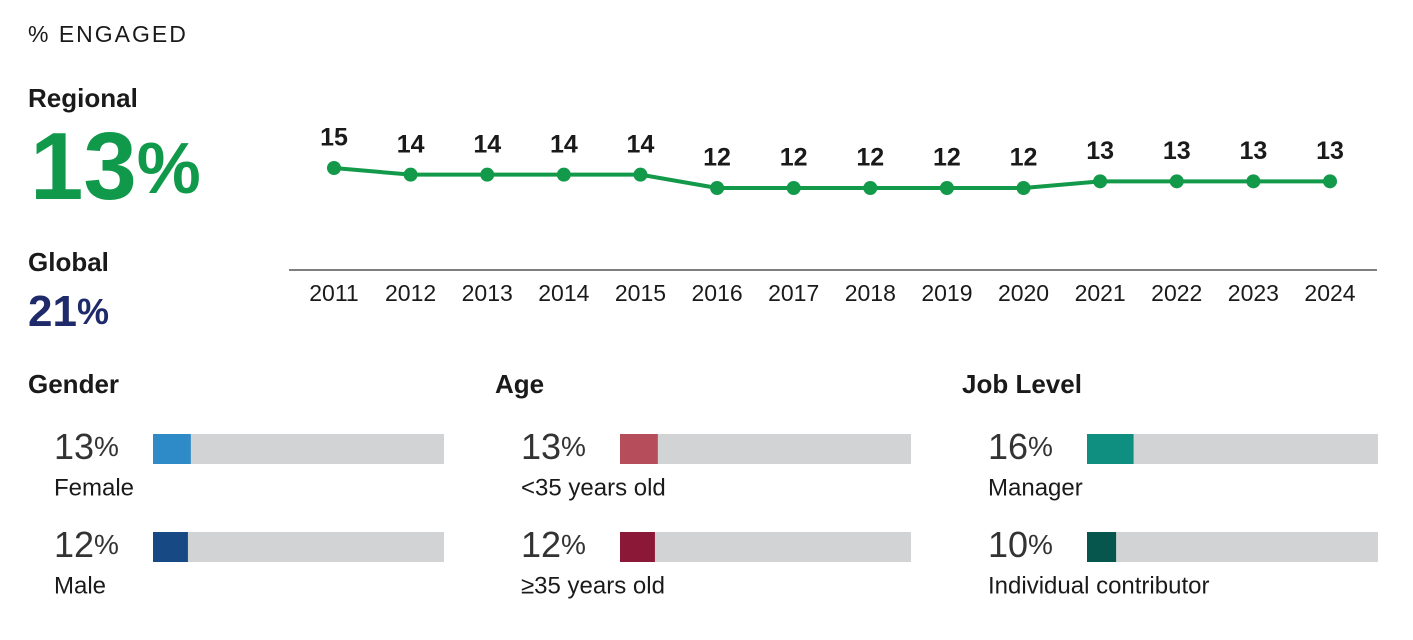 This screenshot has height=640, width=1413. Describe the element at coordinates (640, 293) in the screenshot. I see `x-tick-label: 2015` at that location.